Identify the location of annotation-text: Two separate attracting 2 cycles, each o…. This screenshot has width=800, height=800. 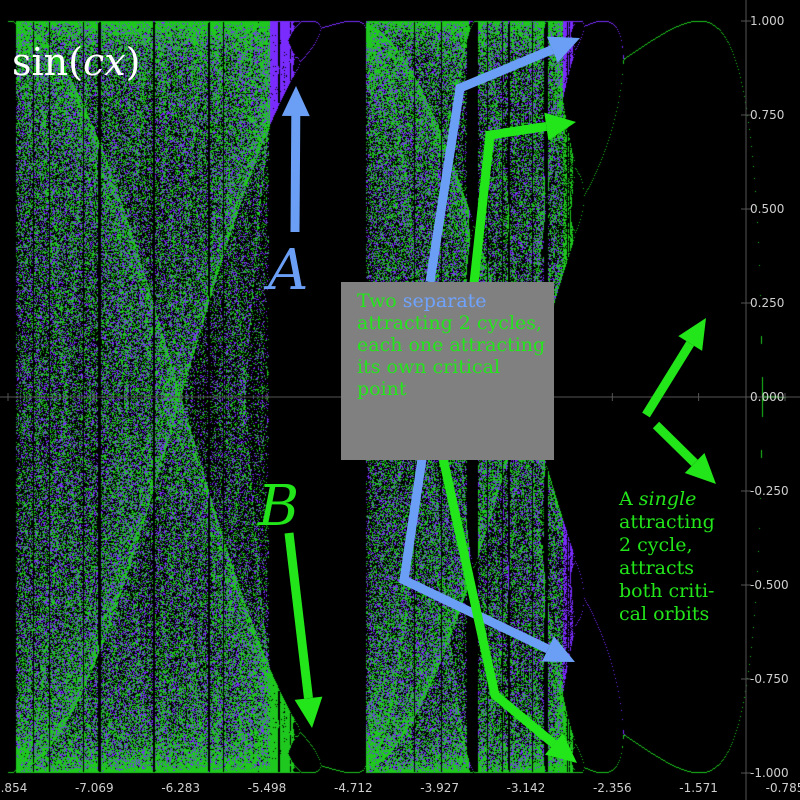
(452, 345).